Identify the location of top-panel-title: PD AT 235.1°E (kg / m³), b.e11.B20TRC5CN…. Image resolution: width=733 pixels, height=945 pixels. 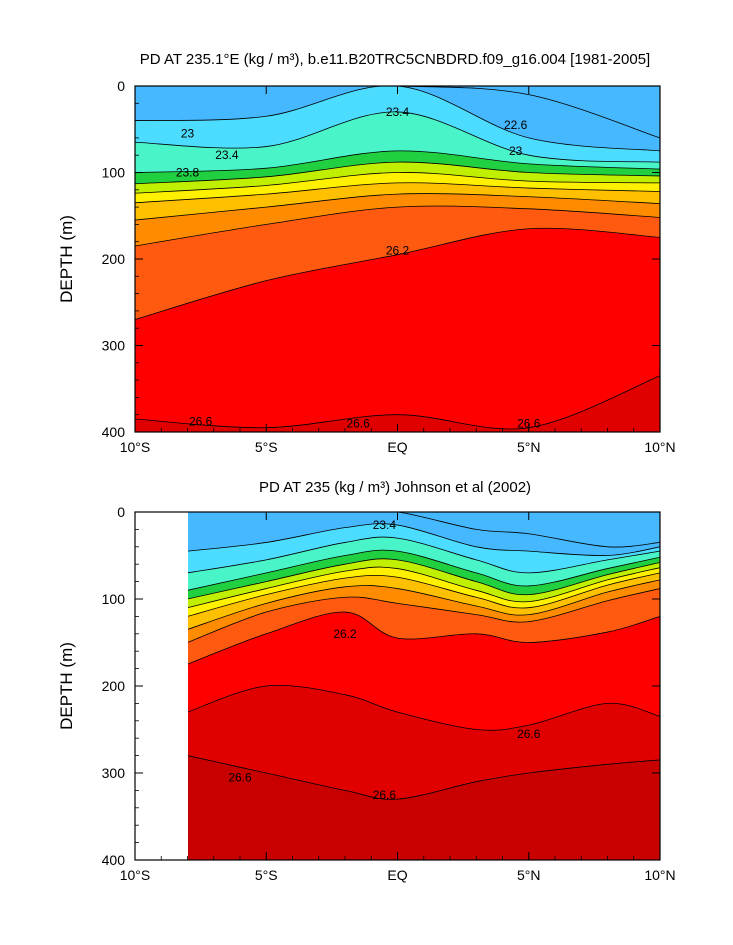
(395, 59).